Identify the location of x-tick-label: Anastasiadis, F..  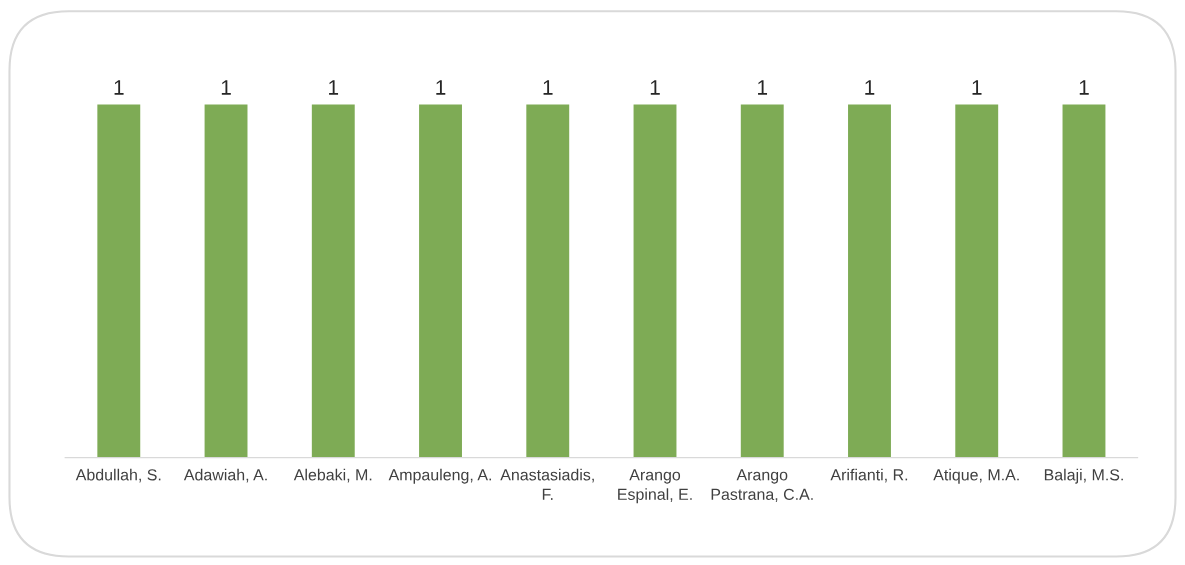
(547, 484).